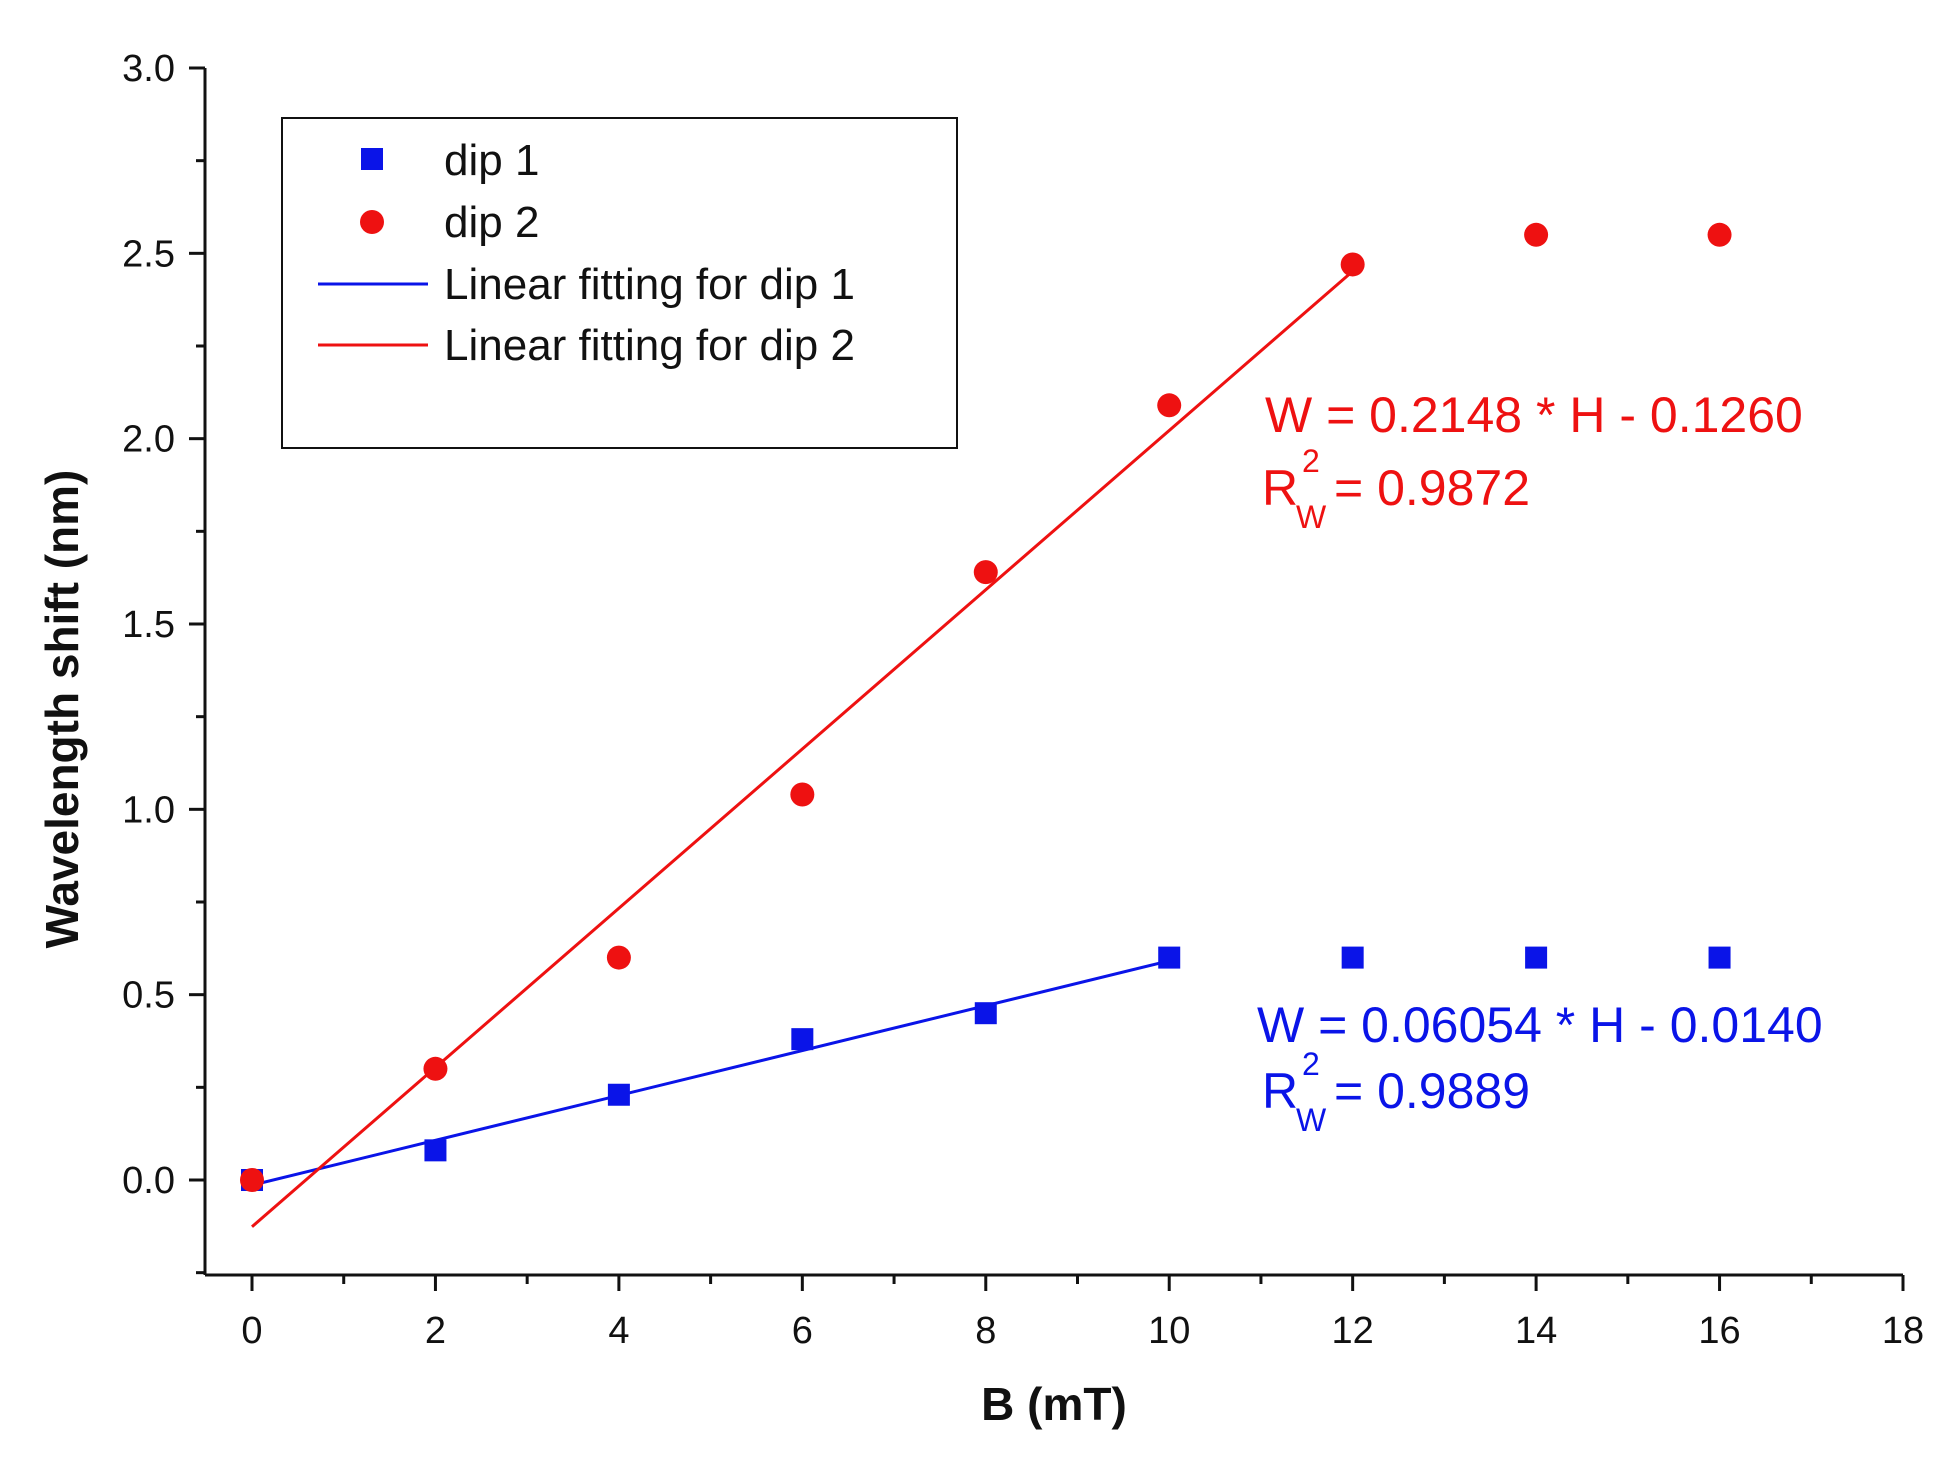  I want to click on legend-box, so click(619, 283).